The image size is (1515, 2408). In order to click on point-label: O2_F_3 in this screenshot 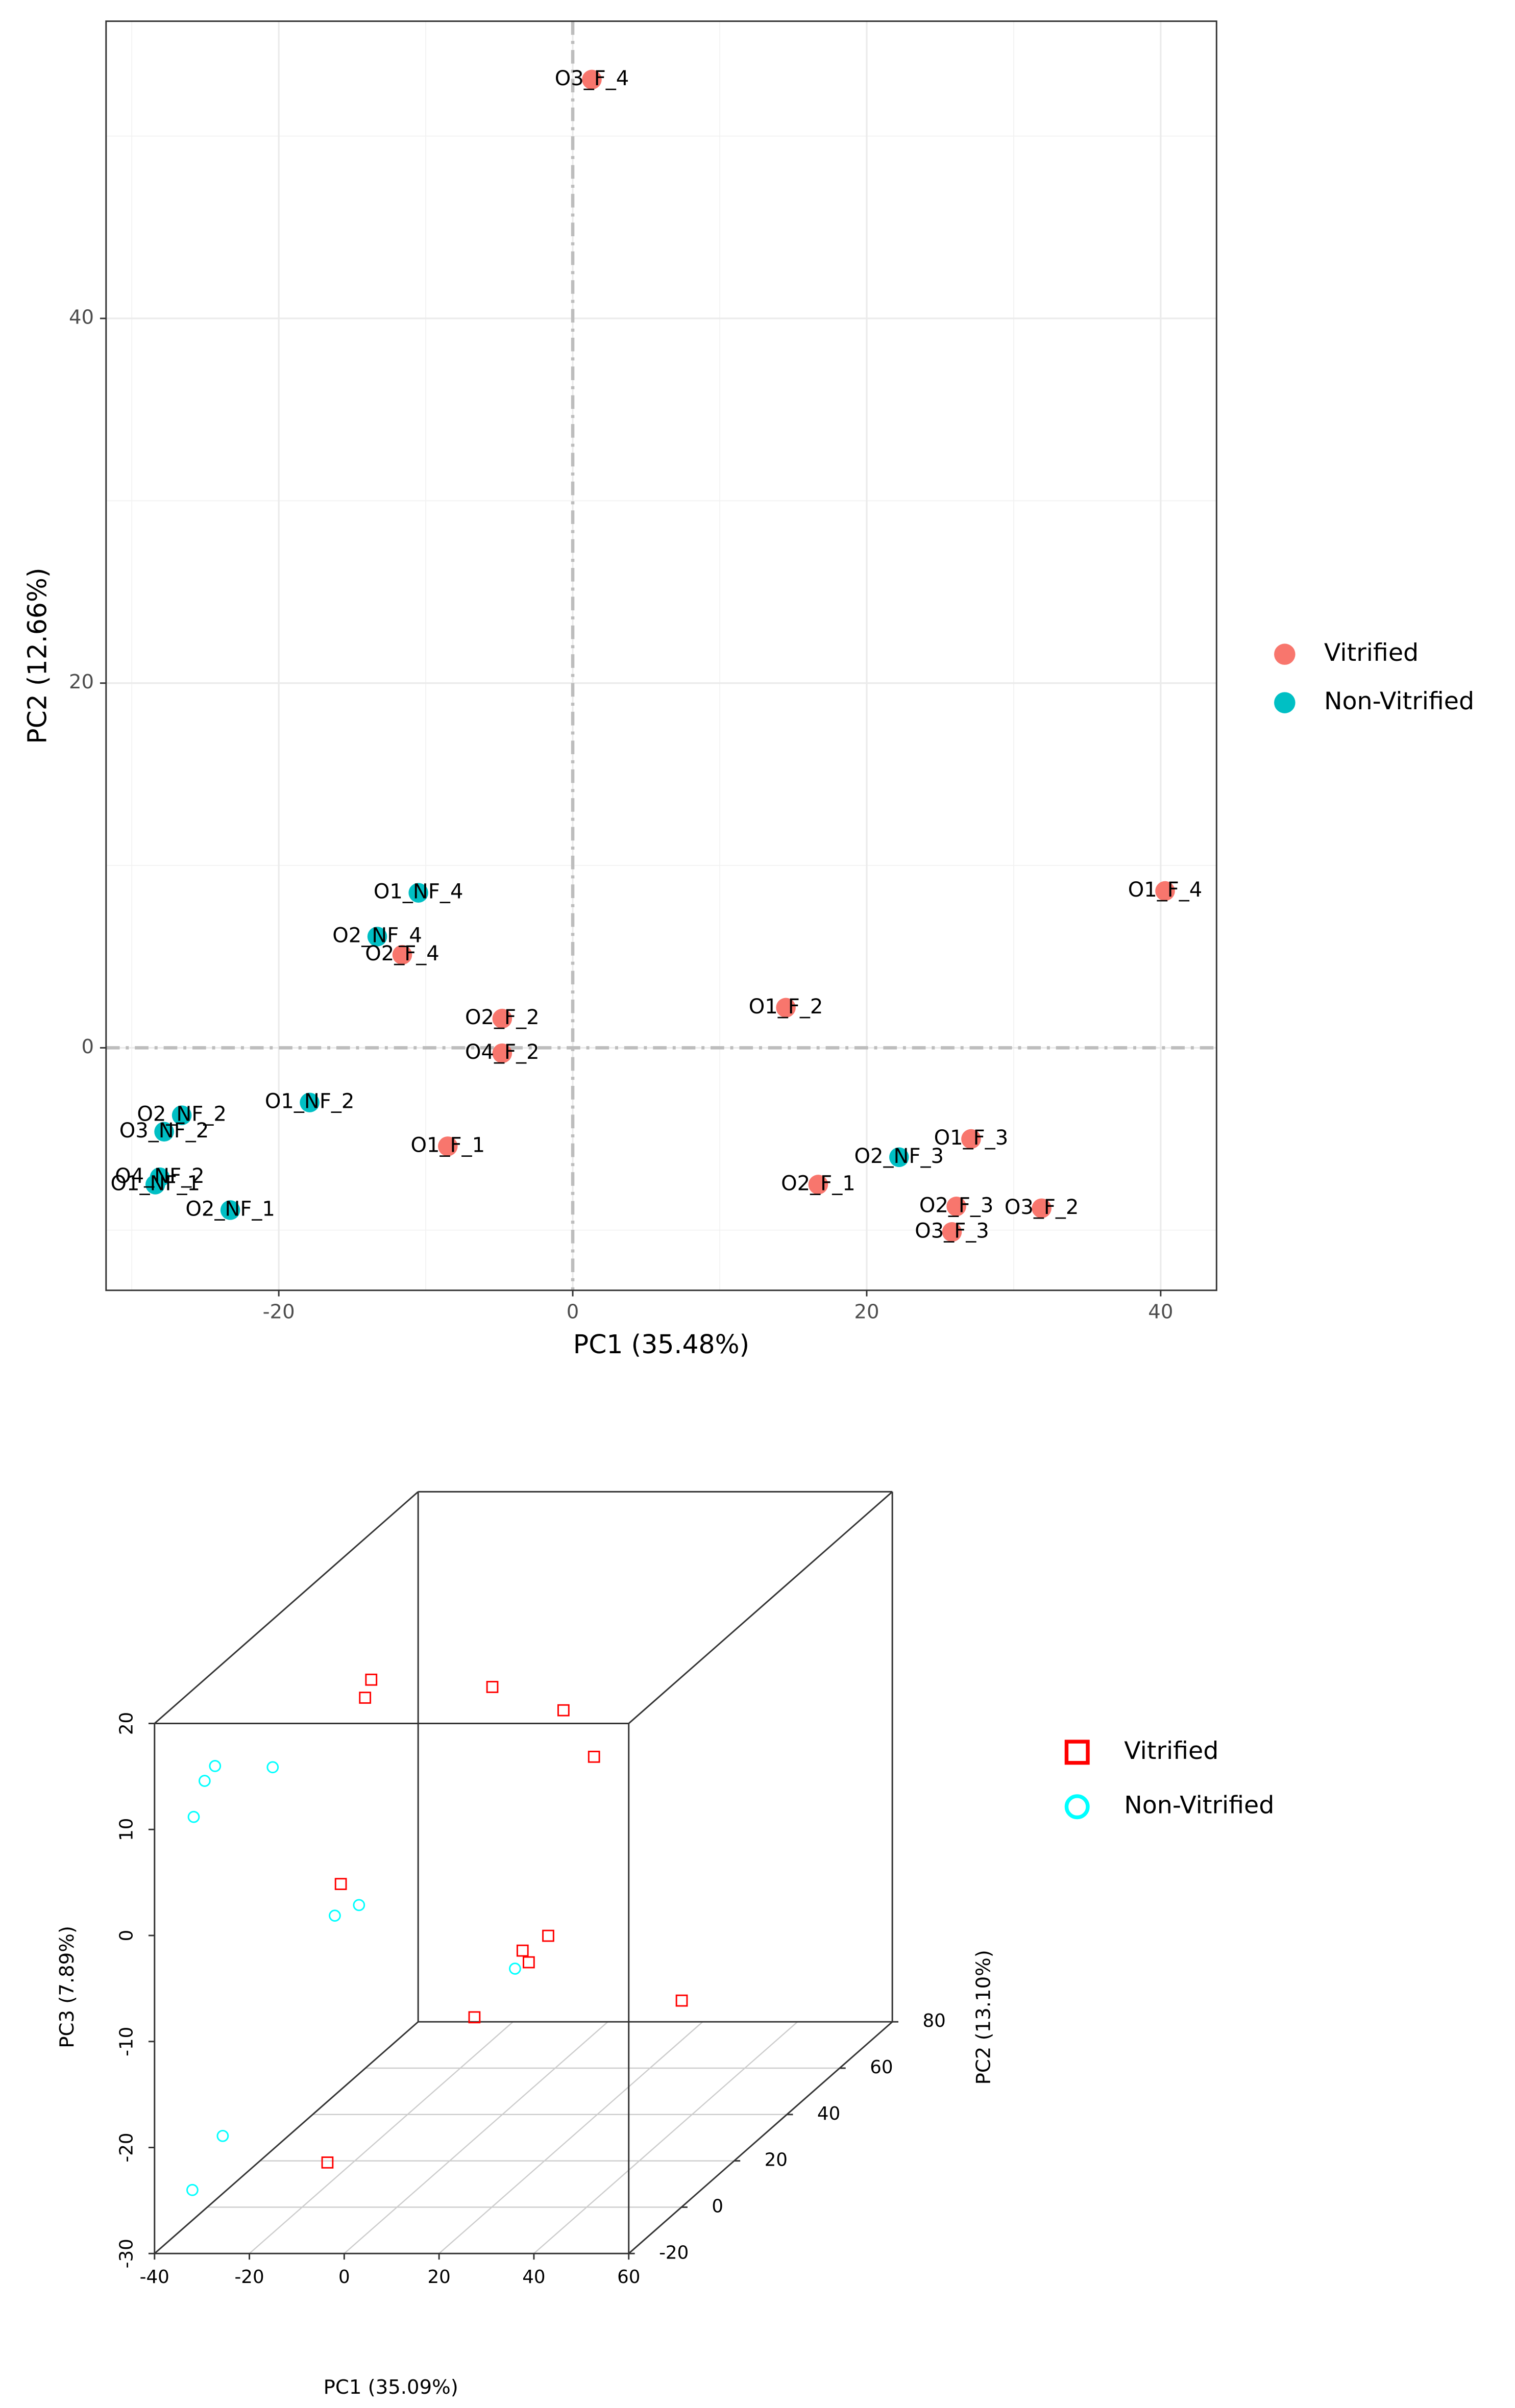, I will do `click(956, 1205)`.